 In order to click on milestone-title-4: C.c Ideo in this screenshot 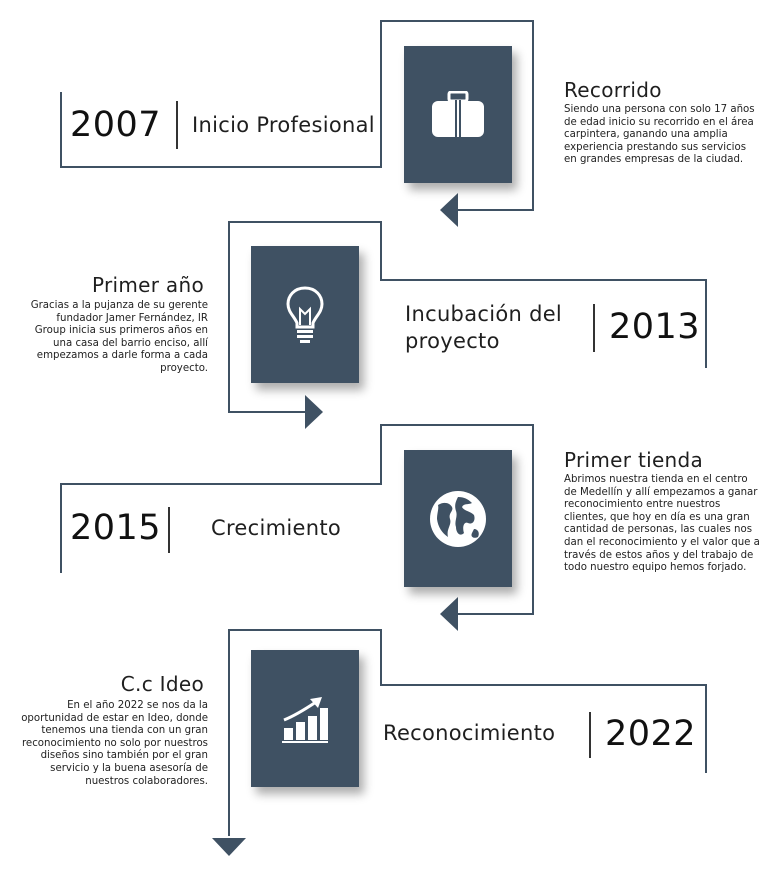, I will do `click(162, 684)`.